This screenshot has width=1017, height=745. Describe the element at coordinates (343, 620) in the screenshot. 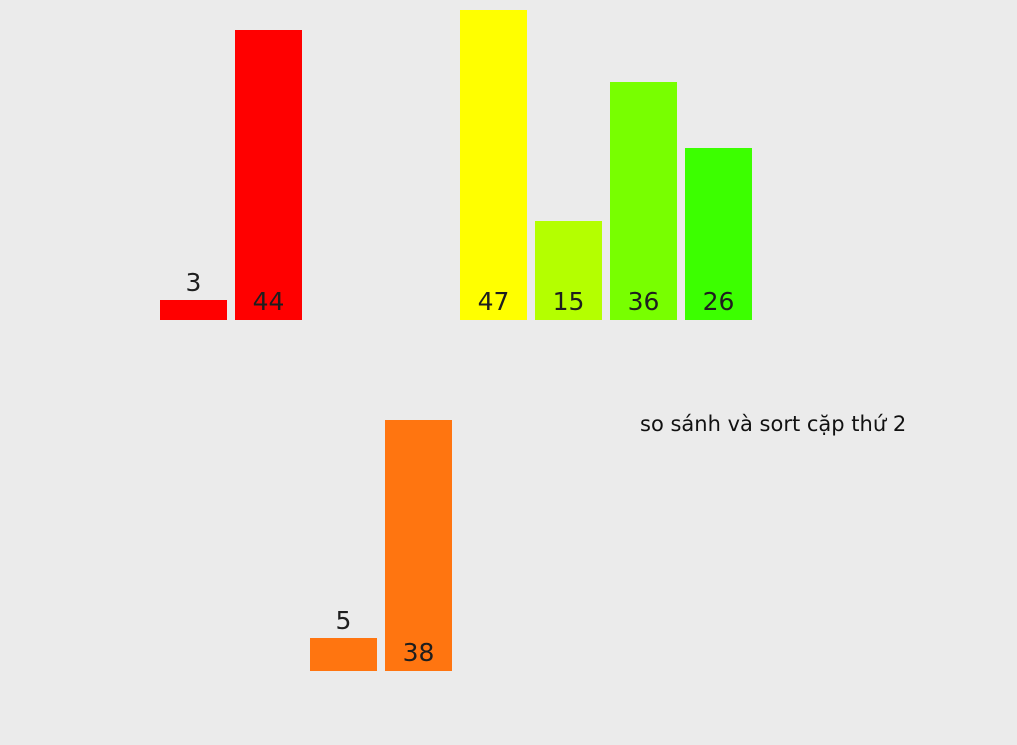

I see `bar-value-label: 5` at that location.